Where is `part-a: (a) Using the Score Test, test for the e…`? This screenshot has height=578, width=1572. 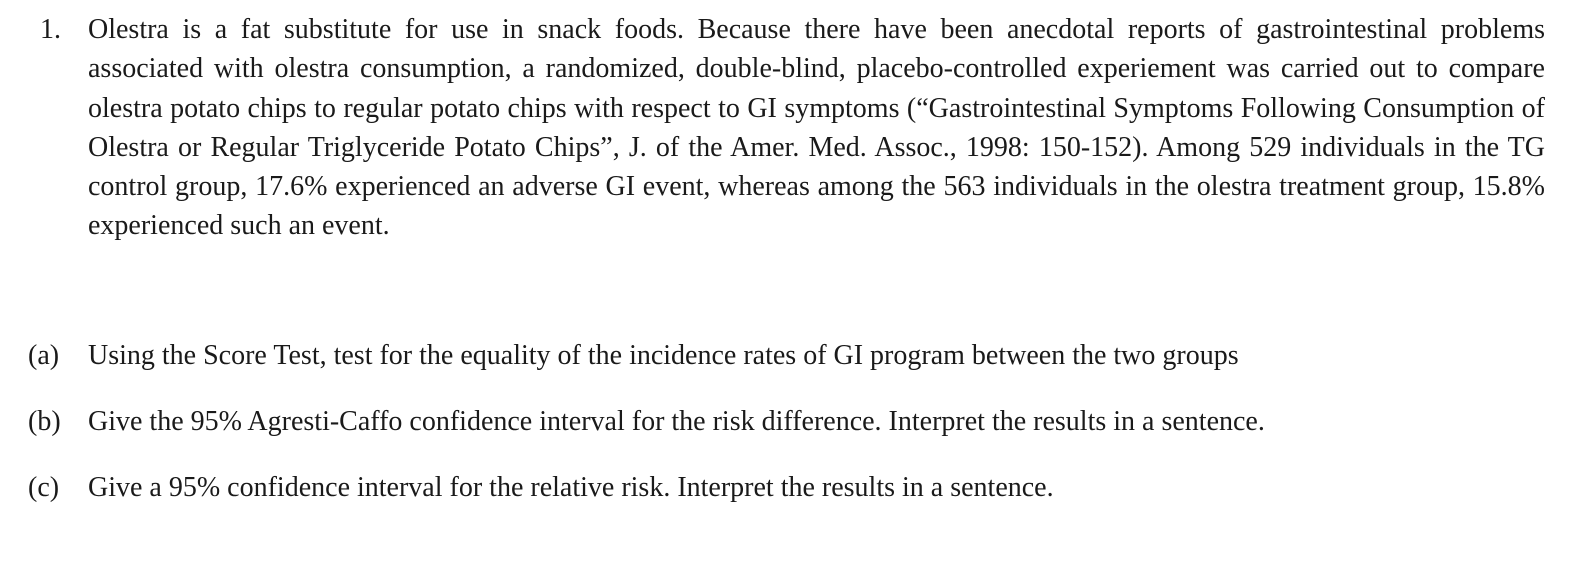
part-a: (a) Using the Score Test, test for the e… is located at coordinates (788, 369).